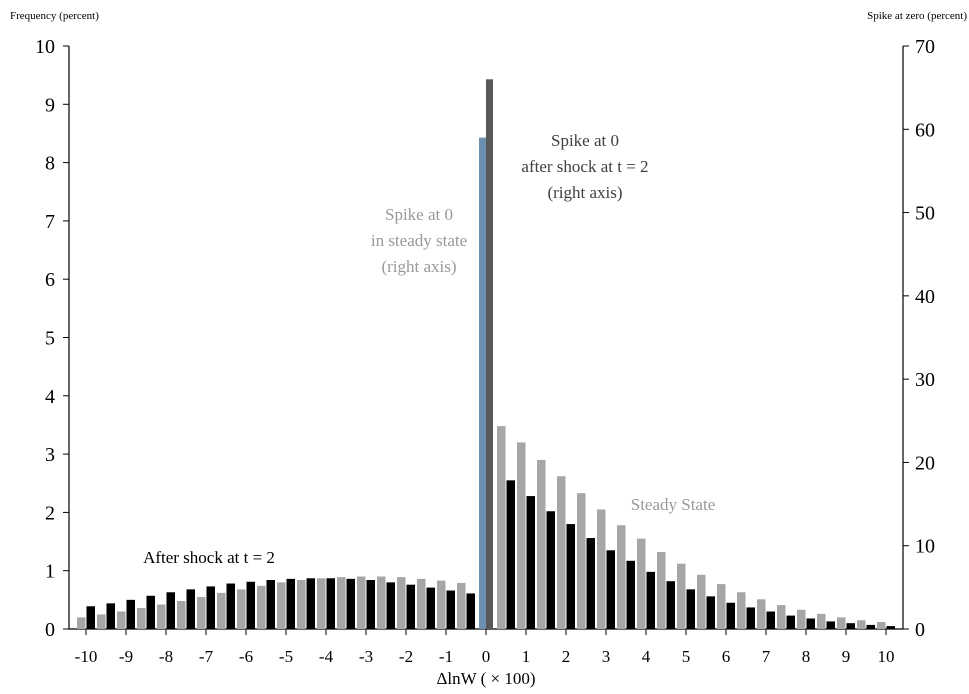 Image resolution: width=969 pixels, height=694 pixels. I want to click on left-tick-label: 0, so click(50, 630).